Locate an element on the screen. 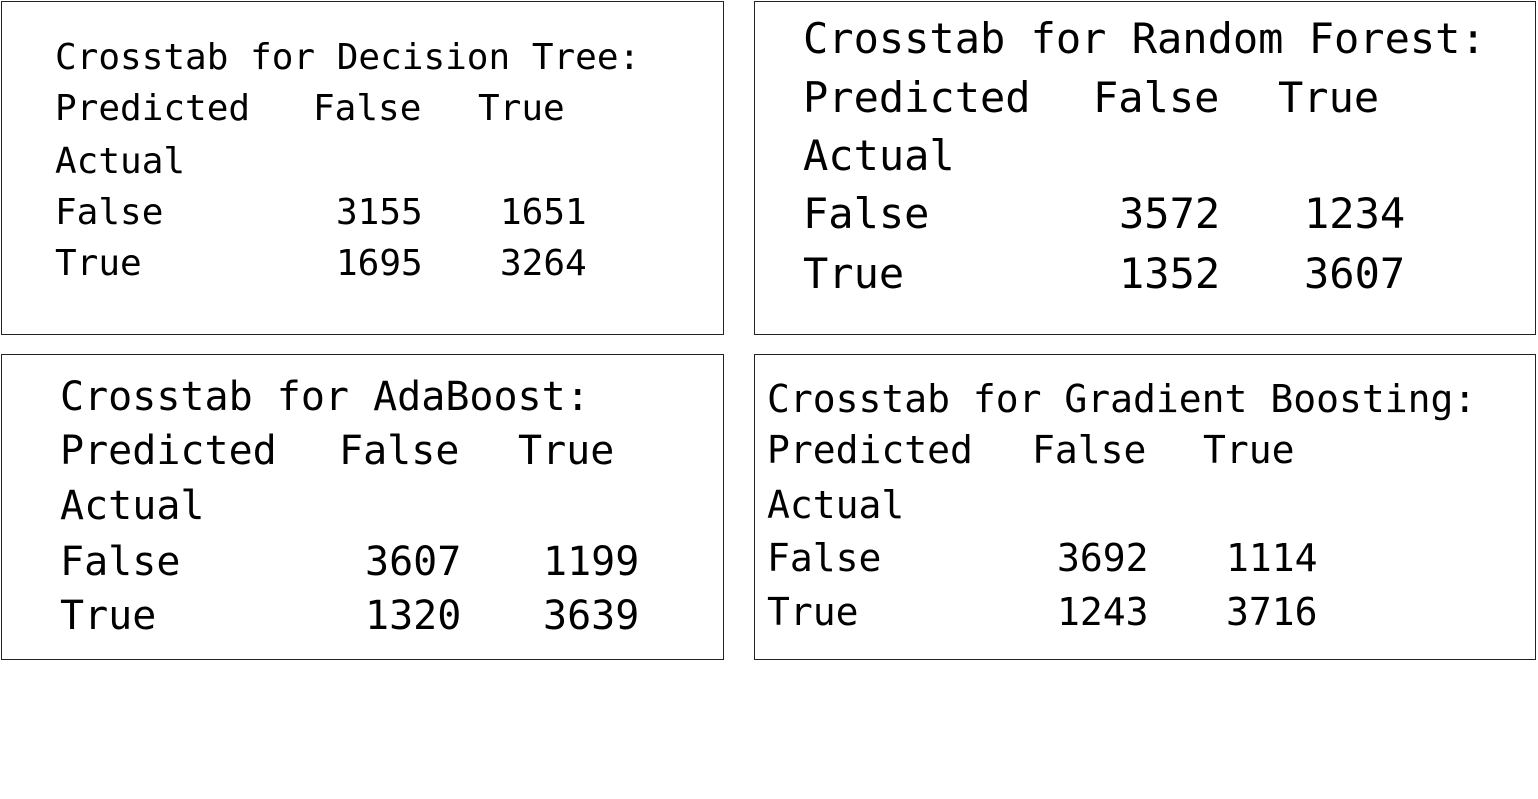  cell-true-false: 1320 is located at coordinates (413, 616).